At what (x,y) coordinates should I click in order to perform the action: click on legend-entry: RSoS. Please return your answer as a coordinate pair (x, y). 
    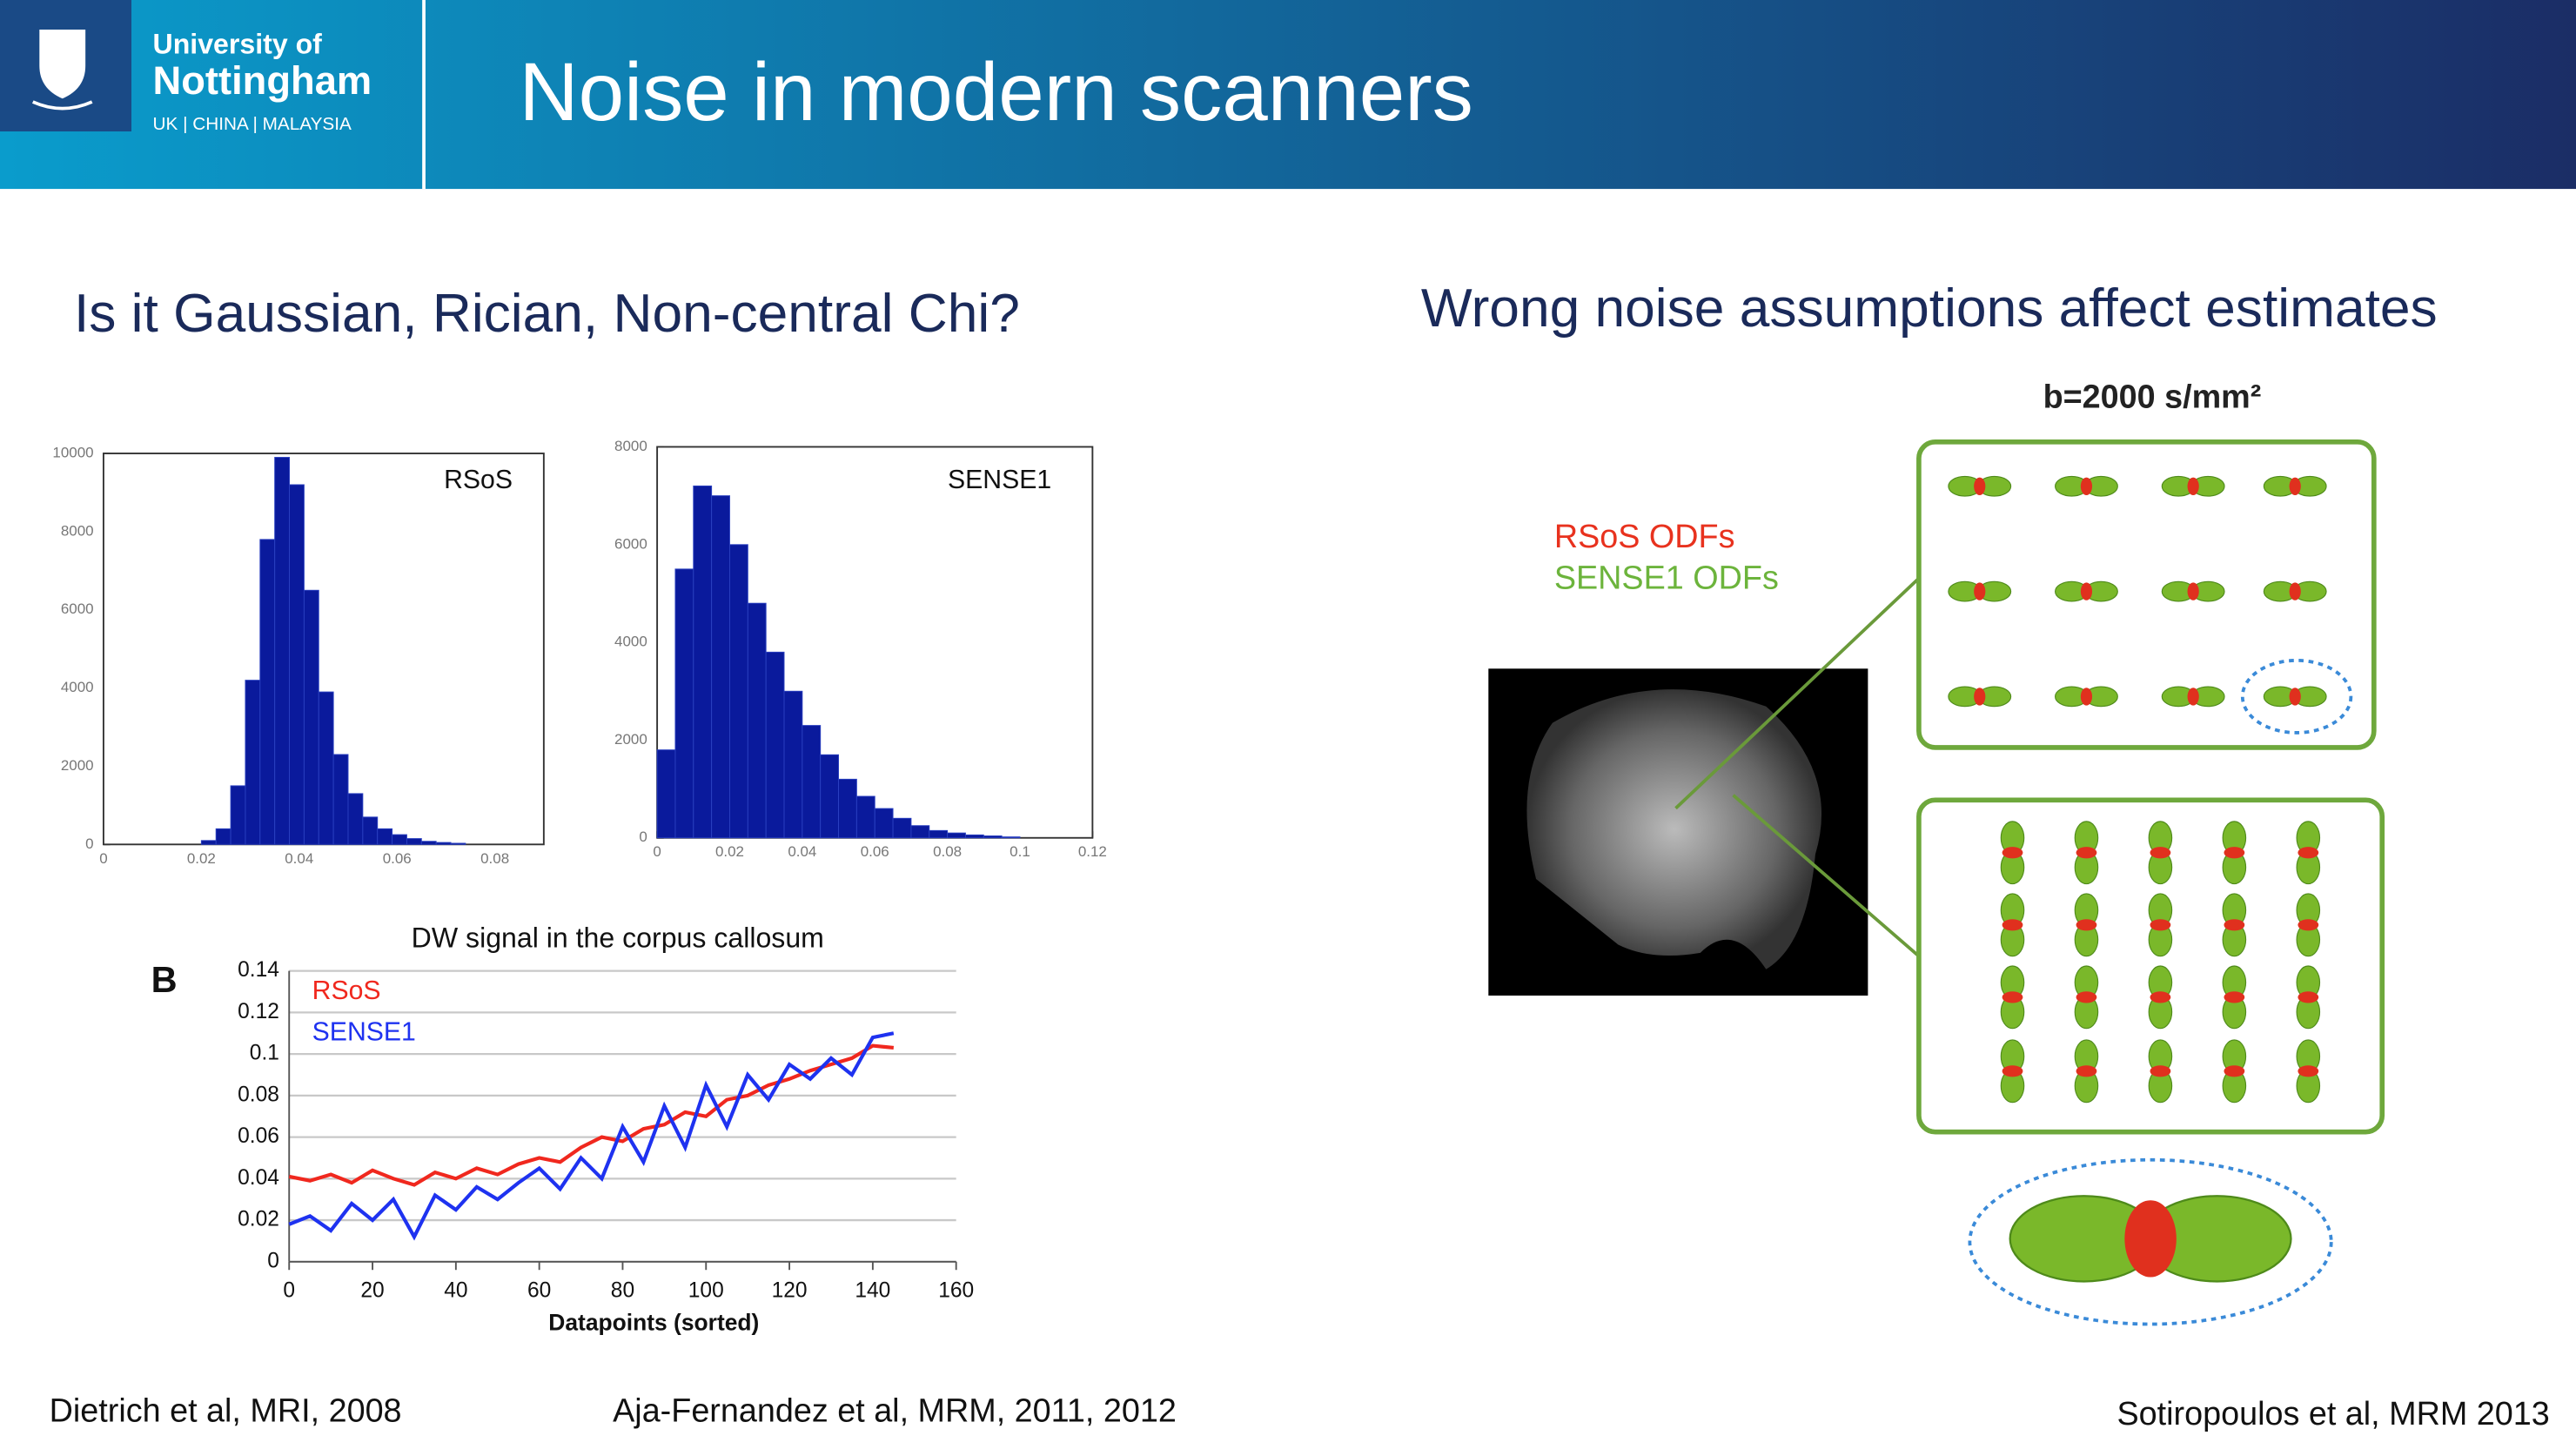
    Looking at the image, I should click on (346, 990).